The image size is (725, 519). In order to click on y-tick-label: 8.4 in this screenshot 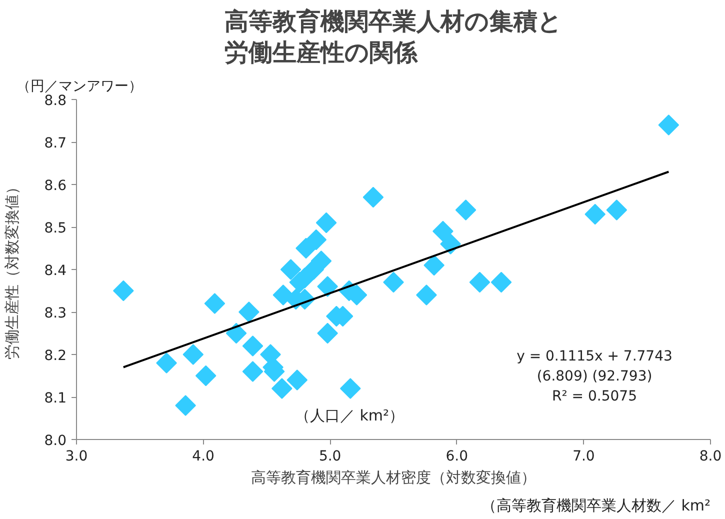, I will do `click(55, 271)`.